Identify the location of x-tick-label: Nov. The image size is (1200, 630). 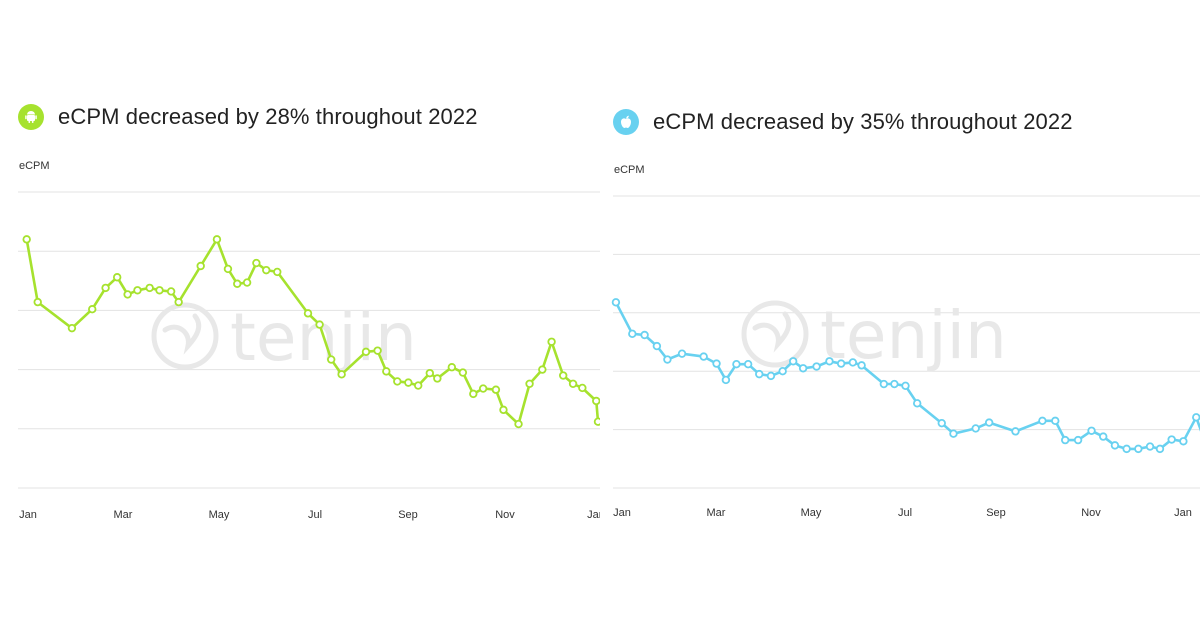
(505, 515).